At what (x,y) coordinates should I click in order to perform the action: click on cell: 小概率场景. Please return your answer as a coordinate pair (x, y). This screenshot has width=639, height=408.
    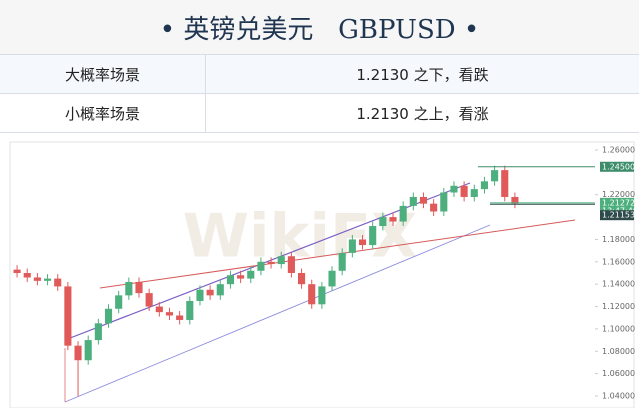
    Looking at the image, I should click on (103, 113).